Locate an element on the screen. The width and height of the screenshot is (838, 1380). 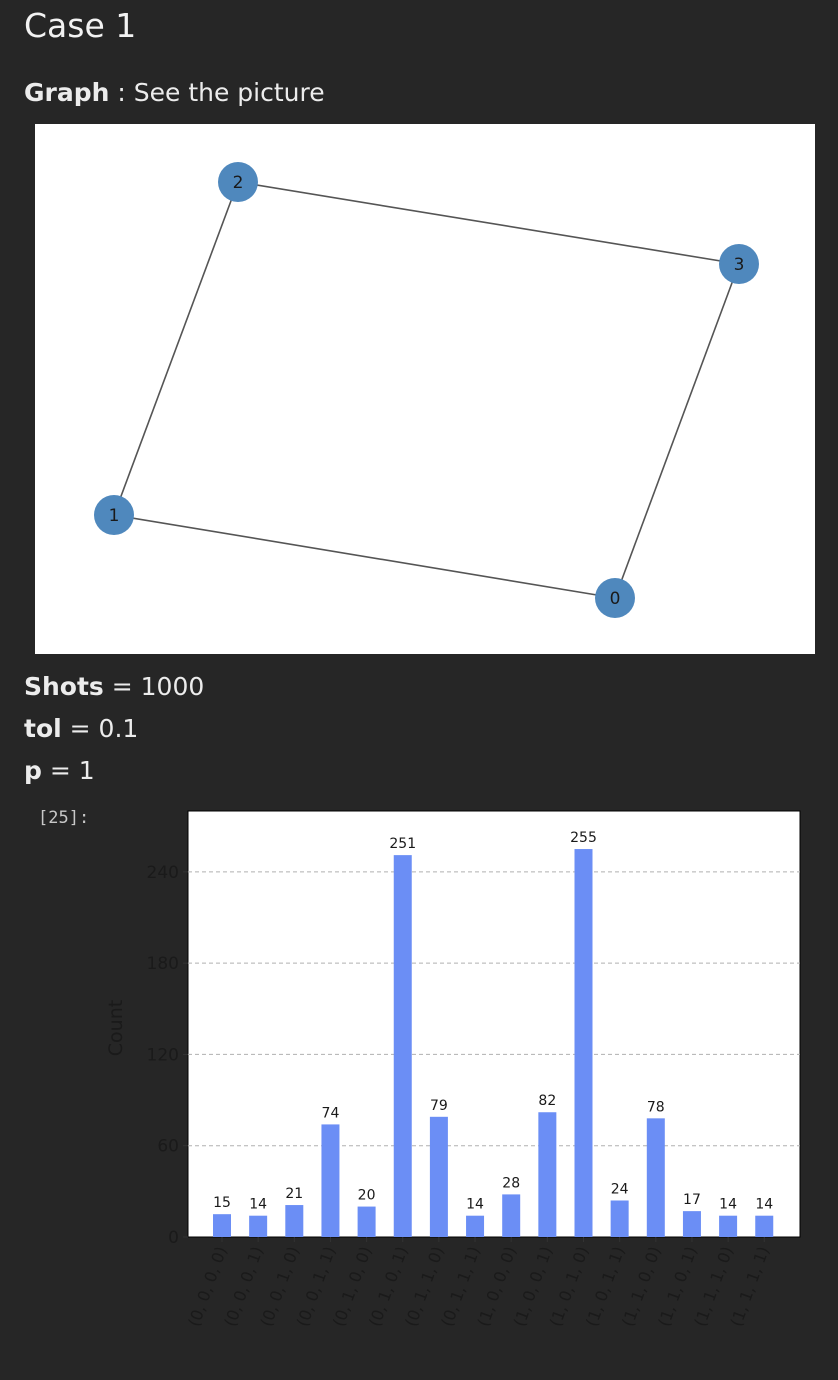
tol-label: tol is located at coordinates (43, 728).